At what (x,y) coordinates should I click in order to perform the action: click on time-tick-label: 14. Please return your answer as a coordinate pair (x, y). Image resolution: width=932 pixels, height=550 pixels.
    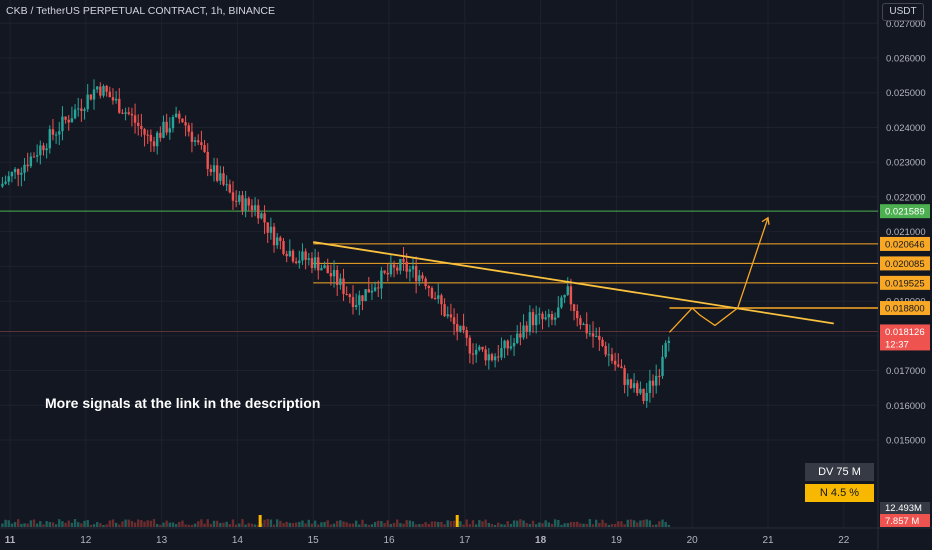
    Looking at the image, I should click on (238, 540).